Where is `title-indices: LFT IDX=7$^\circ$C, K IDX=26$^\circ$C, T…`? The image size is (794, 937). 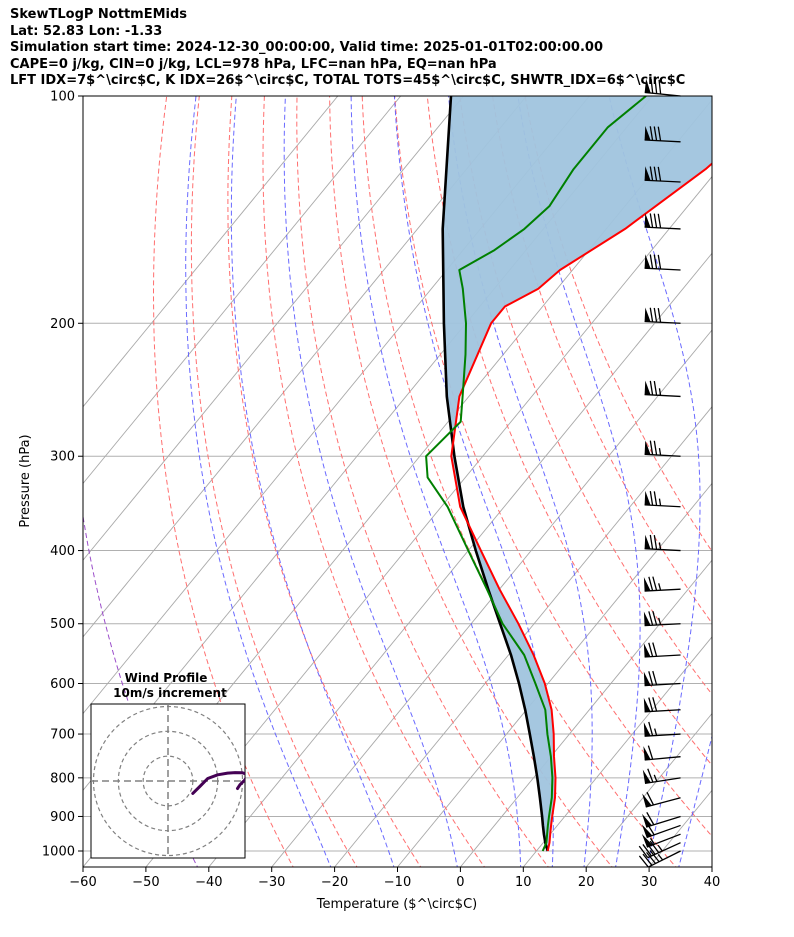
title-indices: LFT IDX=7$^\circ$C, K IDX=26$^\circ$C, T… is located at coordinates (348, 80).